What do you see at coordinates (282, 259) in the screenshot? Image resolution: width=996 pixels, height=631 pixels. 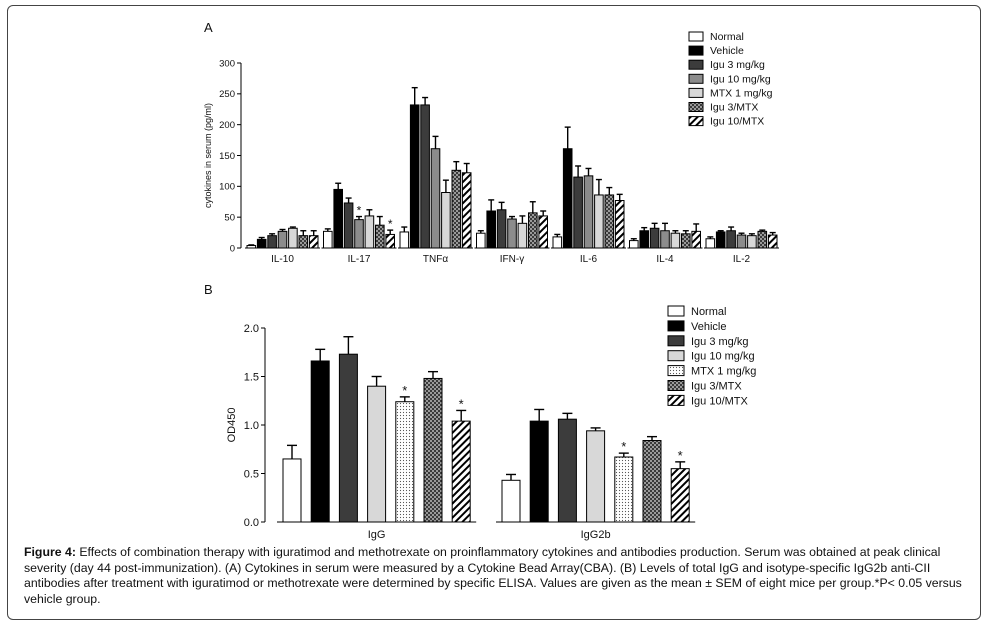 I see `x-category-label: IL-10` at bounding box center [282, 259].